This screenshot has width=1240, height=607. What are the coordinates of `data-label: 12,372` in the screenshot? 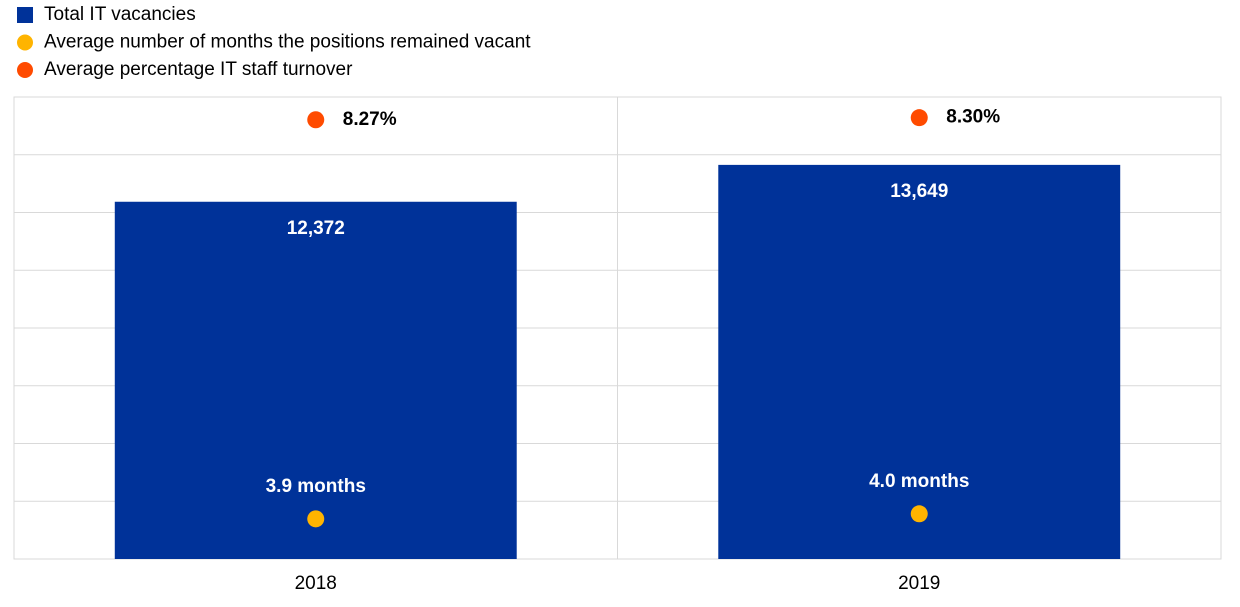 It's located at (316, 228).